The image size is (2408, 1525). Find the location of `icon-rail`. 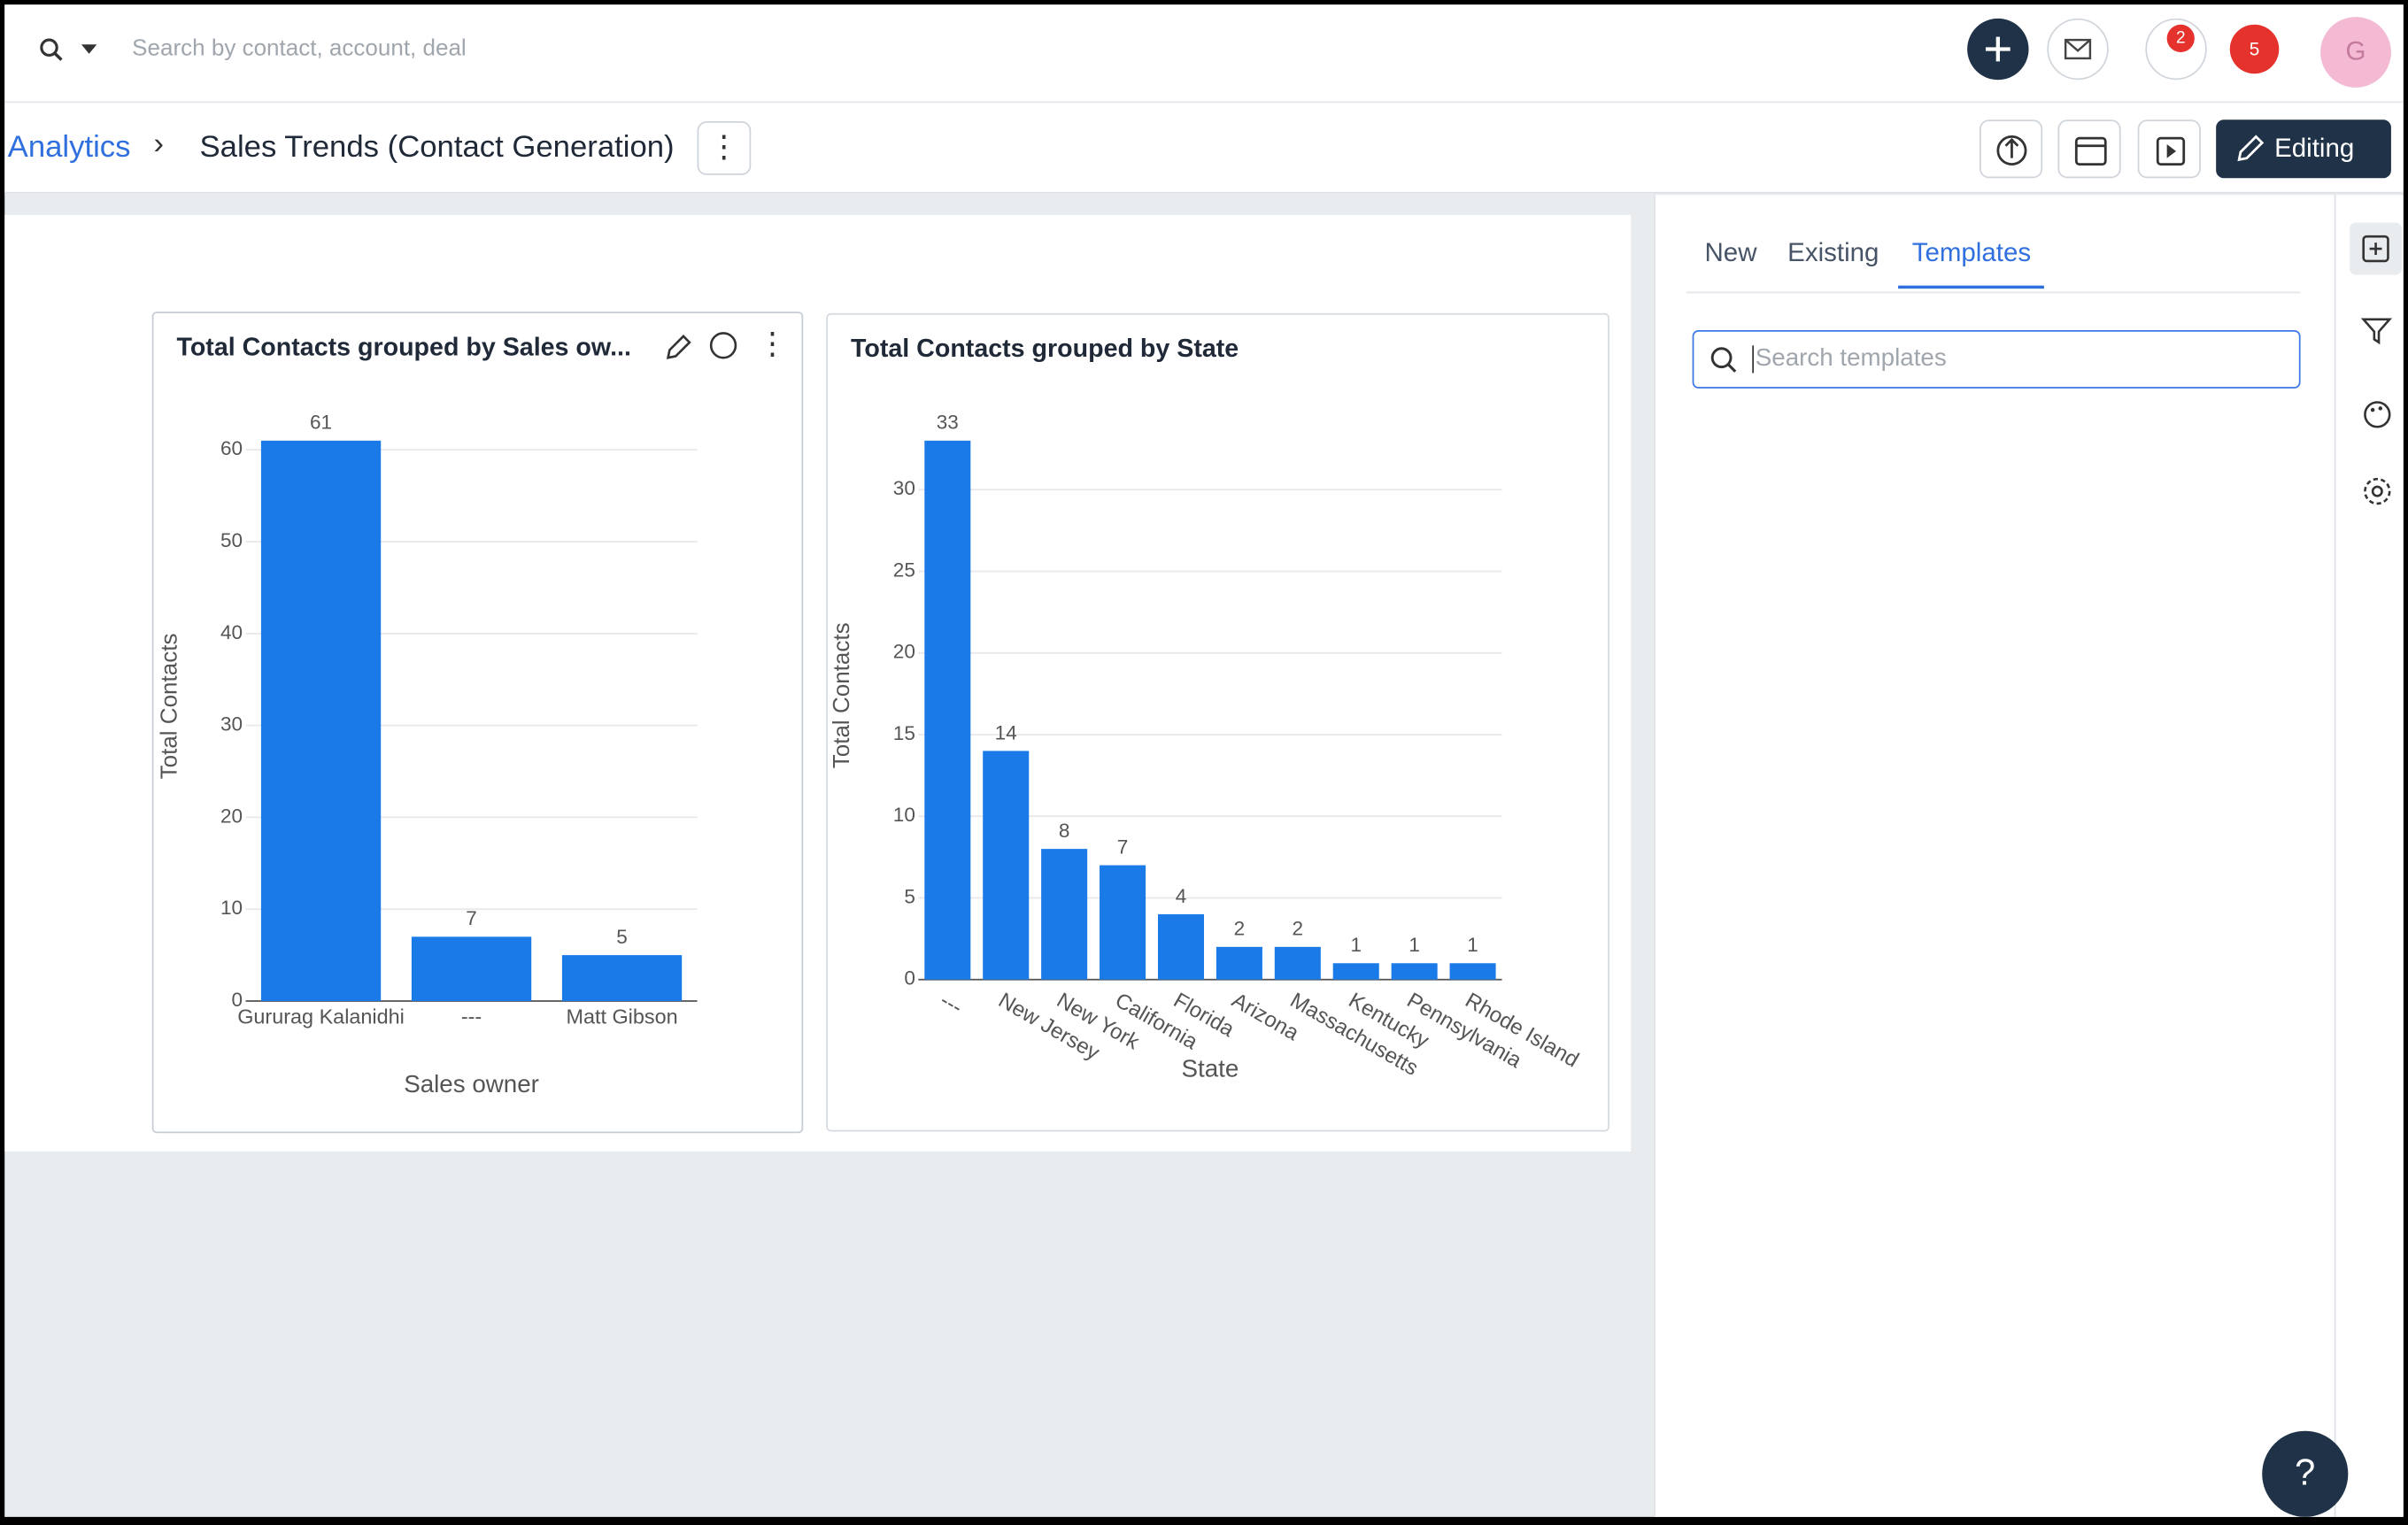

icon-rail is located at coordinates (2369, 856).